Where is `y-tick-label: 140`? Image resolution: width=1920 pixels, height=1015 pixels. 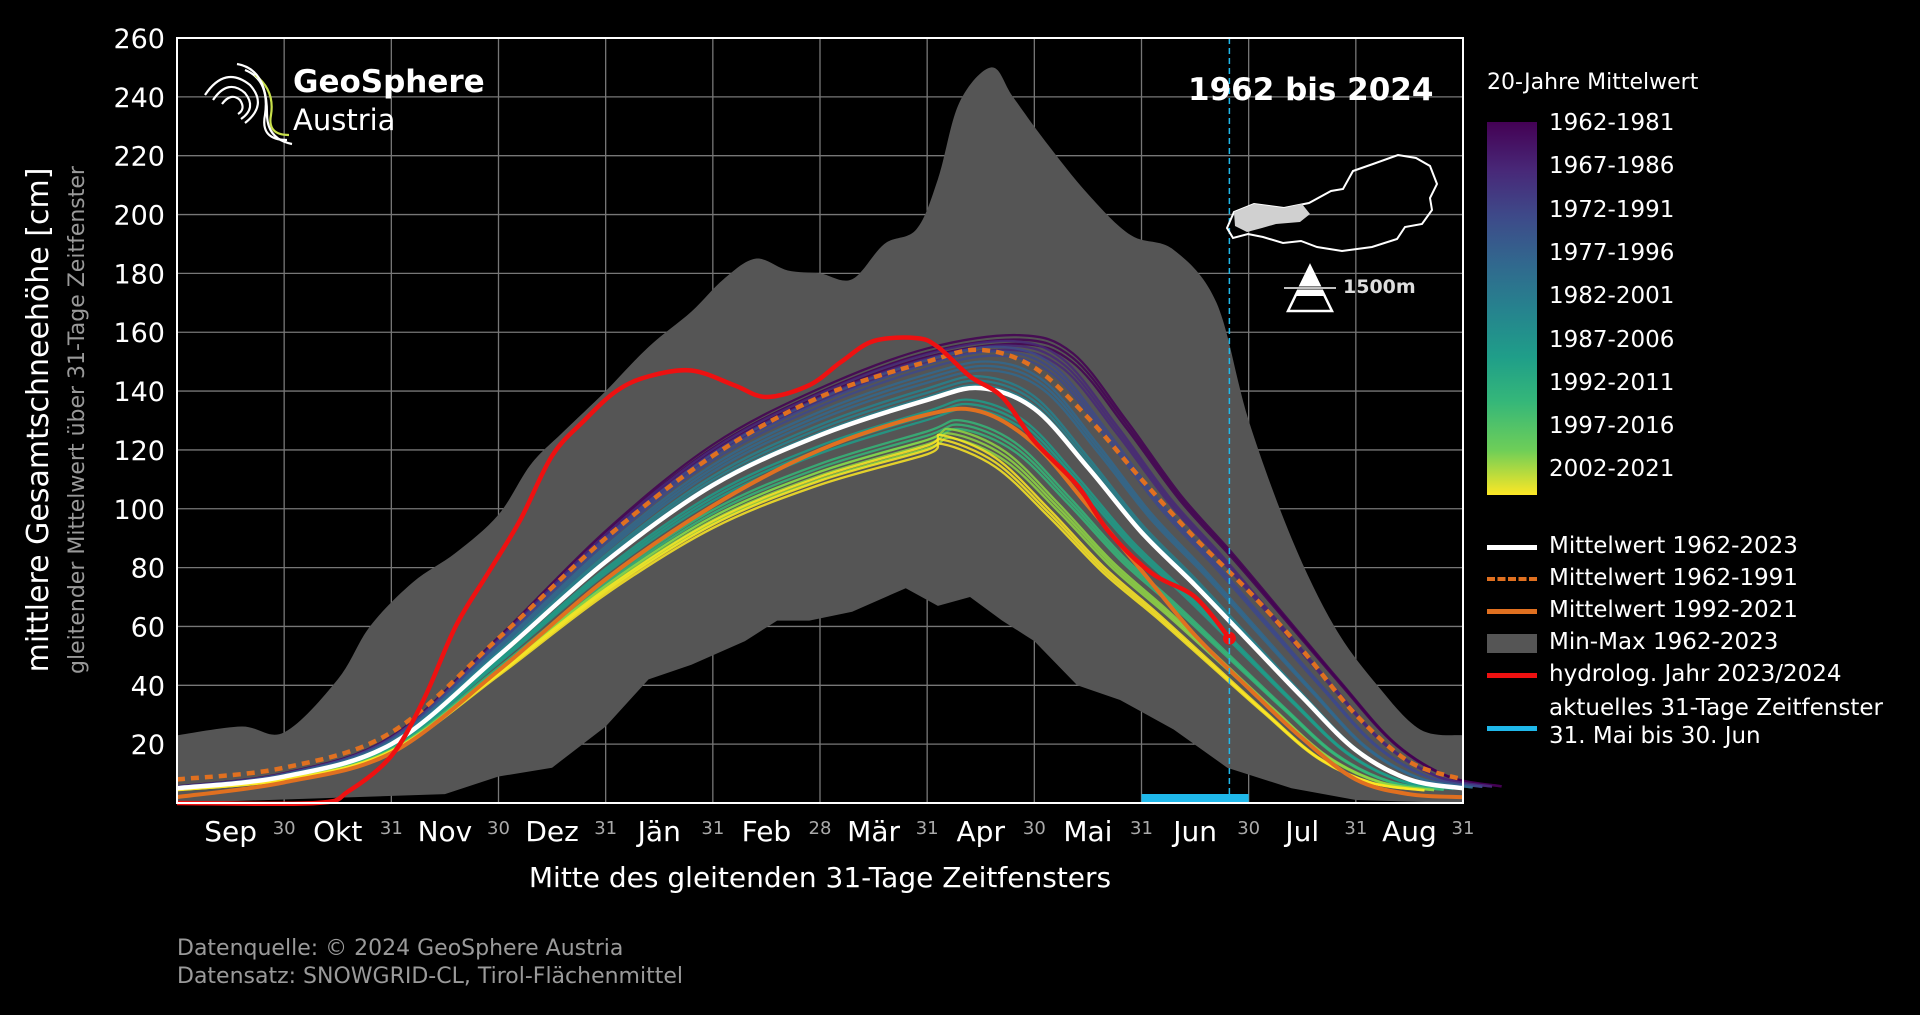 y-tick-label: 140 is located at coordinates (139, 392).